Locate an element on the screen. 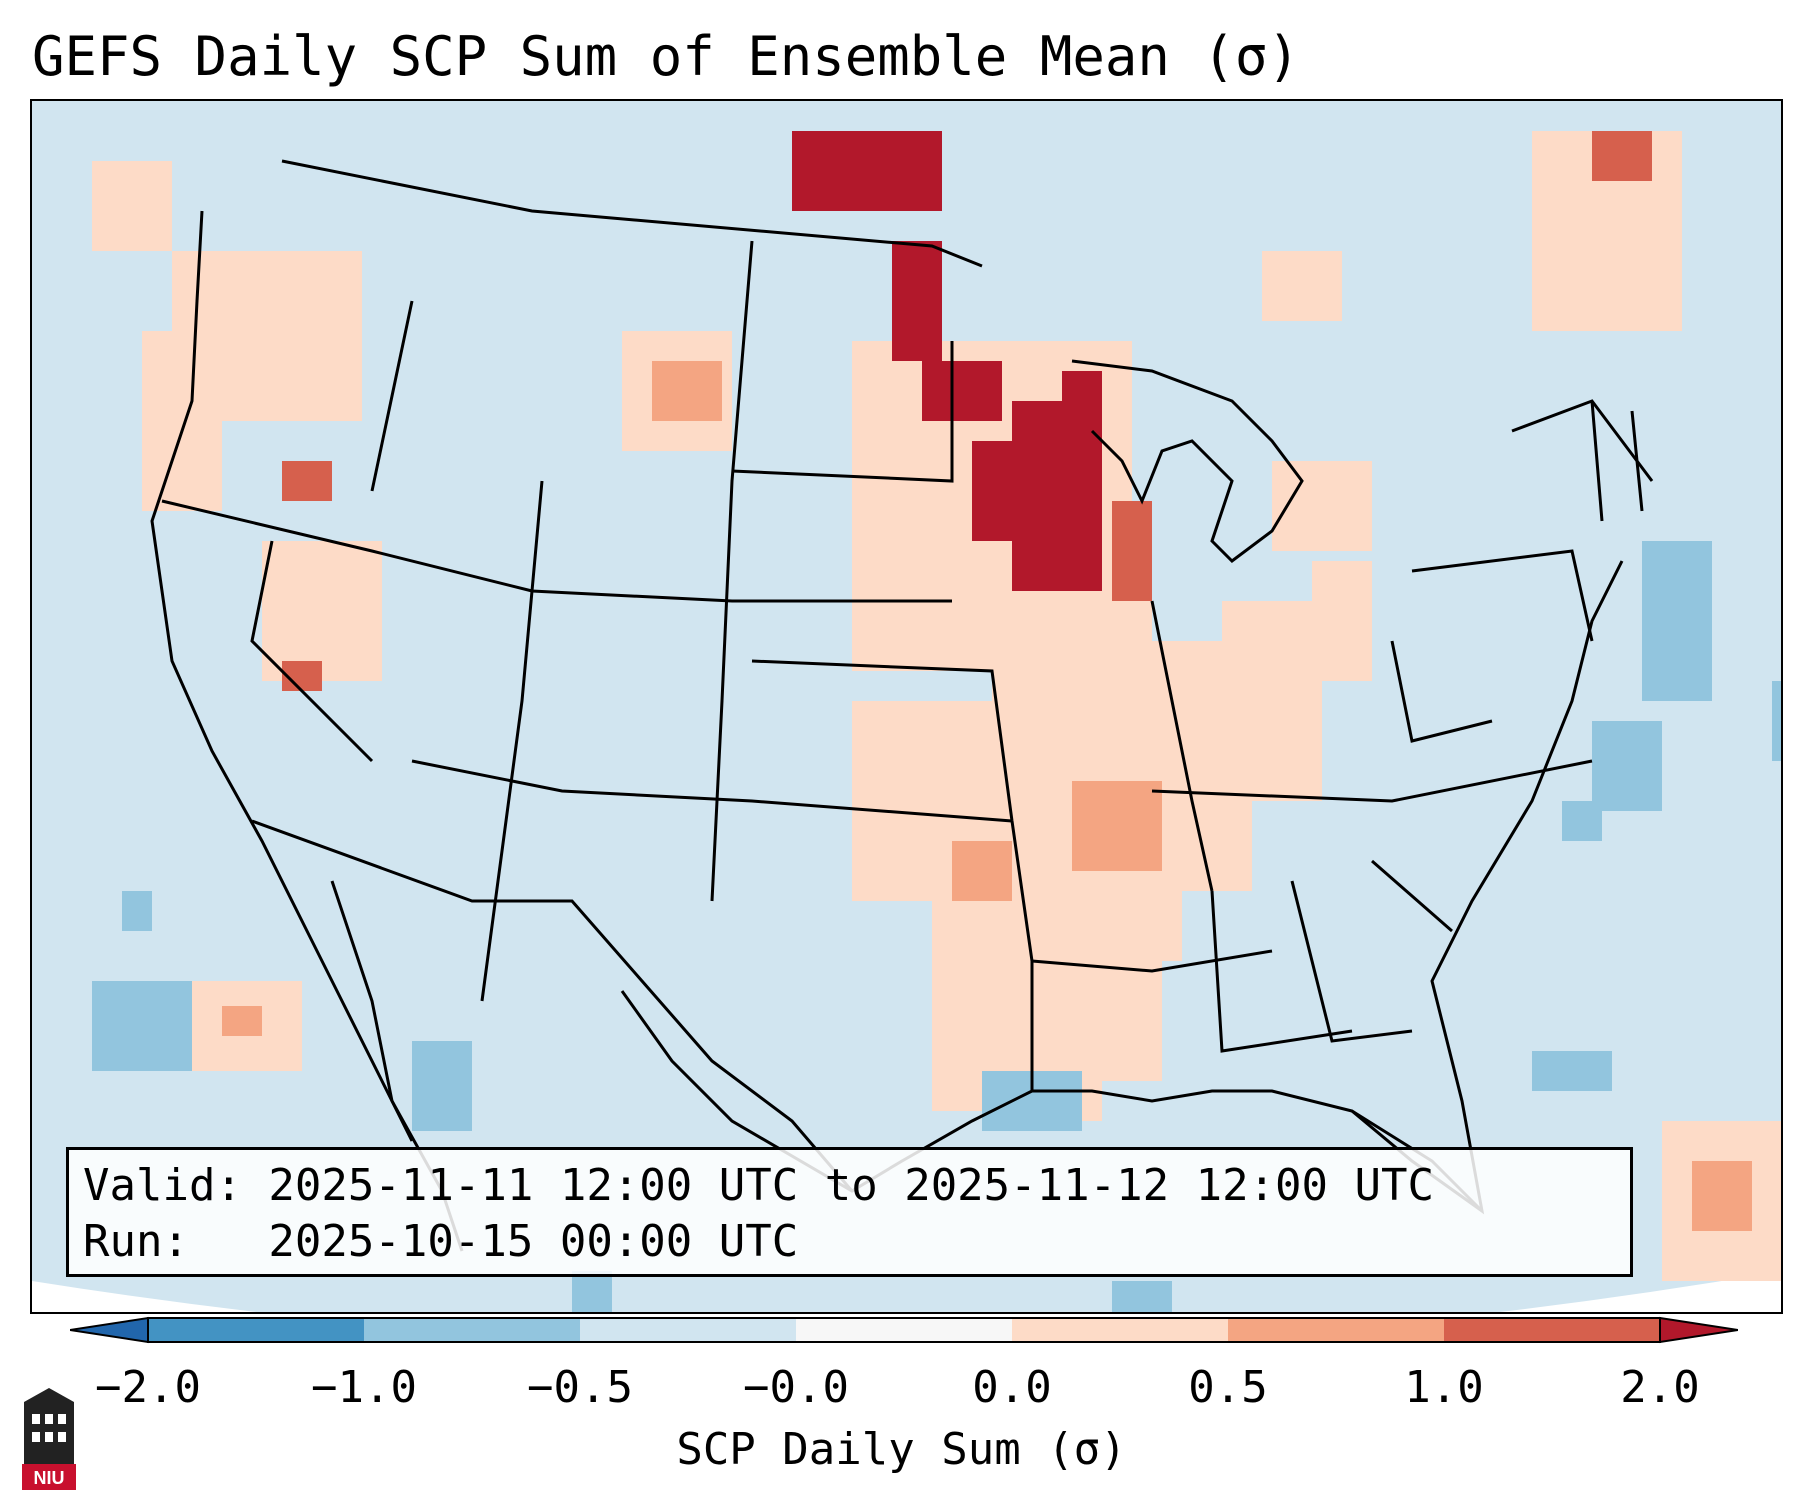  svg-text: NIU is located at coordinates (49, 1478).